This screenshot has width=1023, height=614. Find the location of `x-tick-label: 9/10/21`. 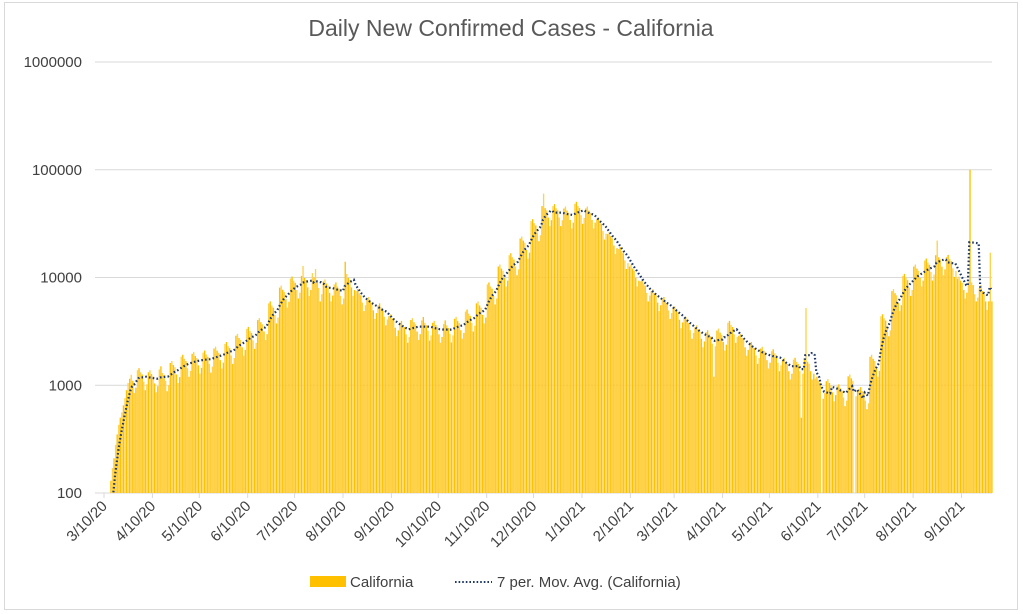

x-tick-label: 9/10/21 is located at coordinates (944, 521).